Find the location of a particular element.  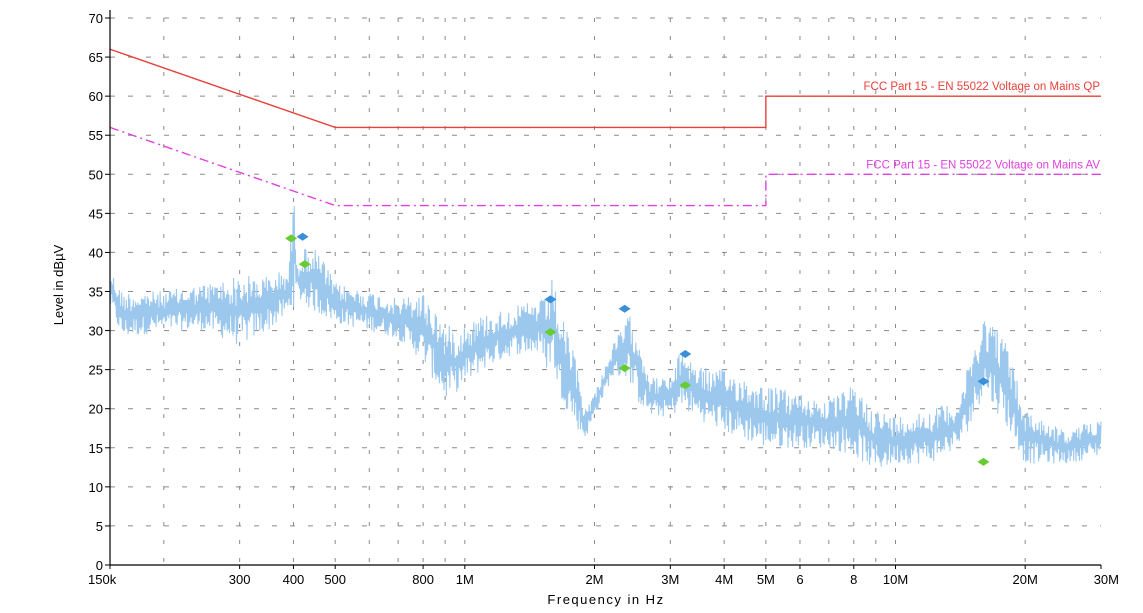

x-tick-label: 300 is located at coordinates (240, 579).